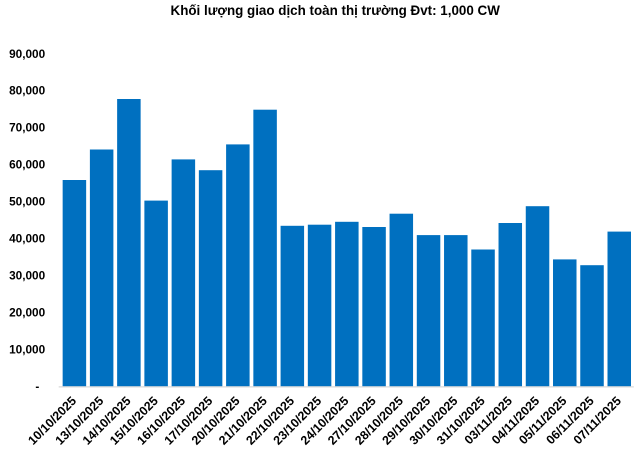 The image size is (640, 450). Describe the element at coordinates (27, 54) in the screenshot. I see `svg-text: 90,000` at that location.